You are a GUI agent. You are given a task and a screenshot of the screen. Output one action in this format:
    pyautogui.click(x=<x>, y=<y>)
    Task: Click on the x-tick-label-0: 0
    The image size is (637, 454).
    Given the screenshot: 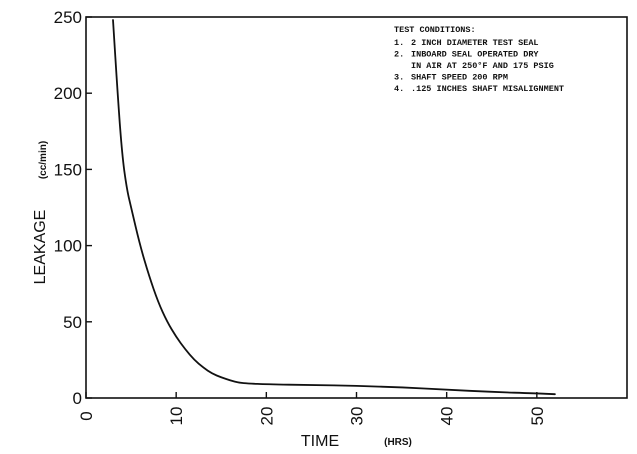 What is the action you would take?
    pyautogui.click(x=86, y=415)
    